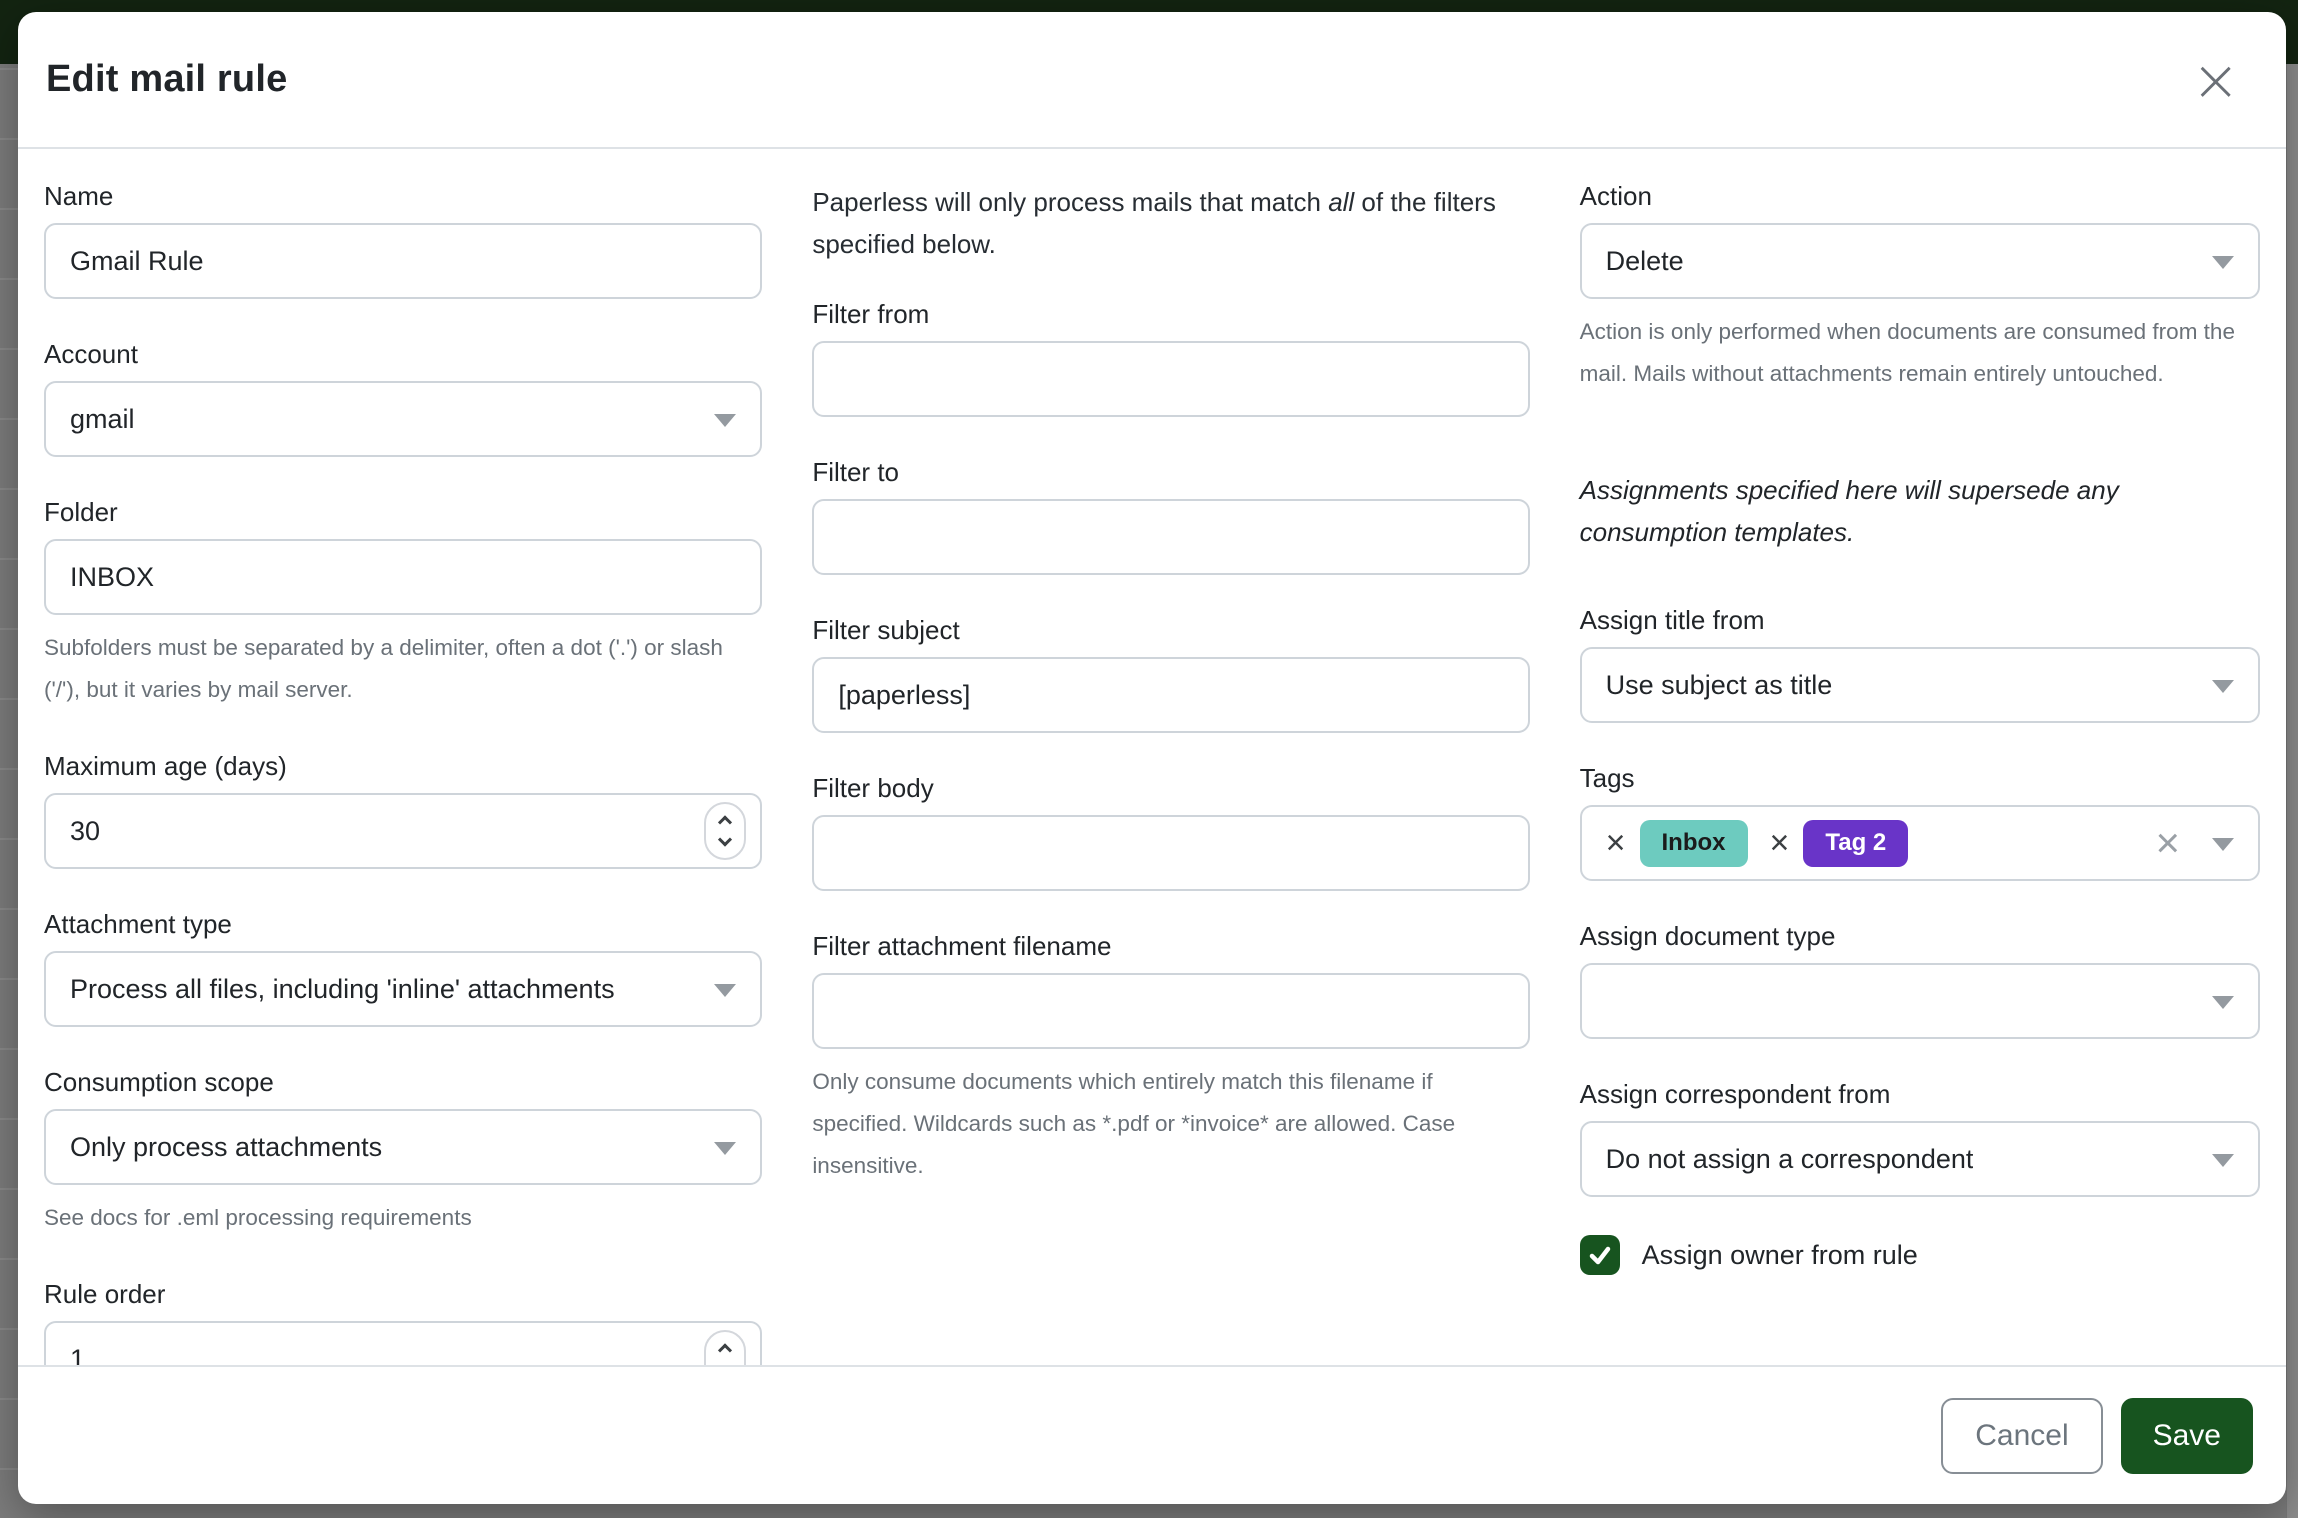  I want to click on rule-order-stepper, so click(725, 1347).